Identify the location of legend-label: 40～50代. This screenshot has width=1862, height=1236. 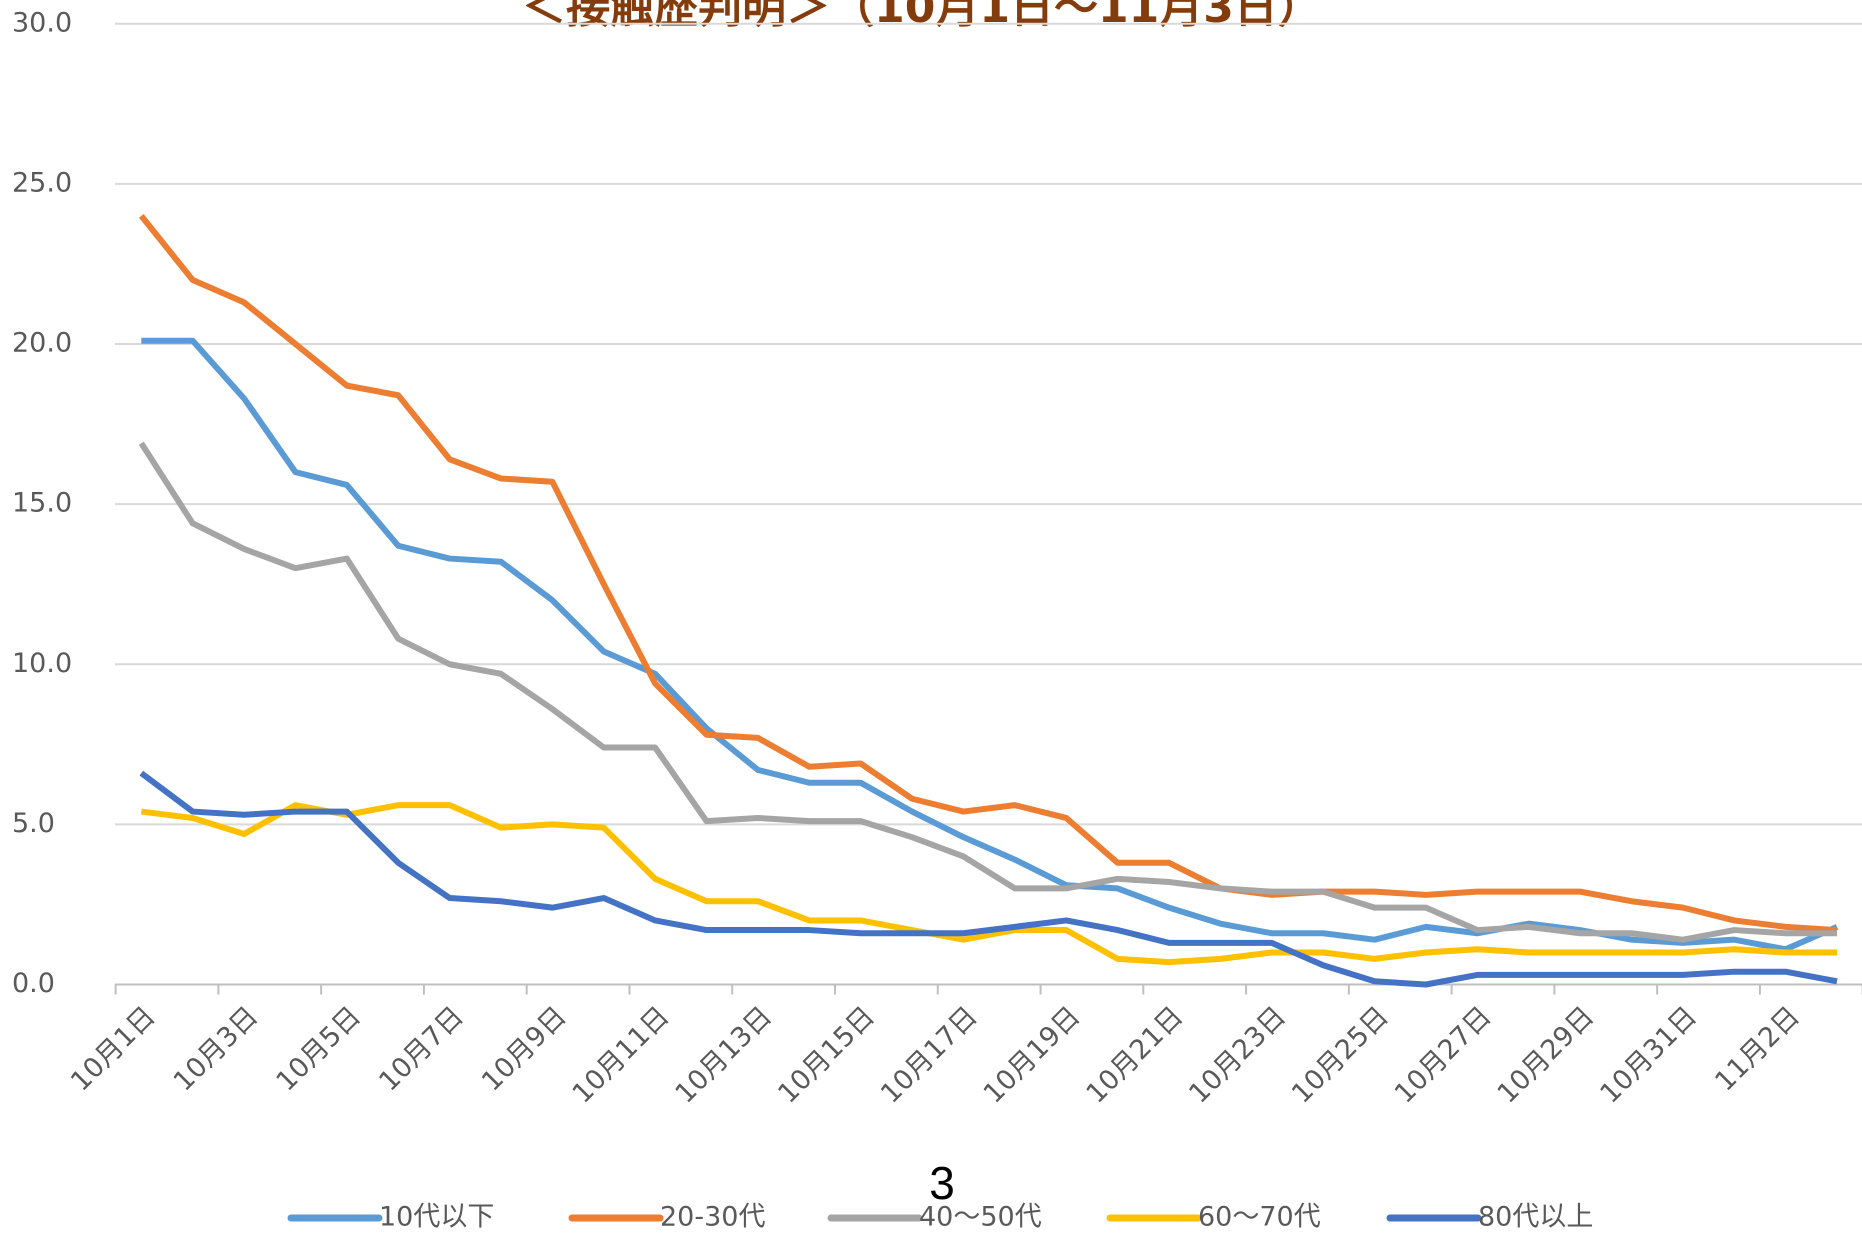
(980, 1217).